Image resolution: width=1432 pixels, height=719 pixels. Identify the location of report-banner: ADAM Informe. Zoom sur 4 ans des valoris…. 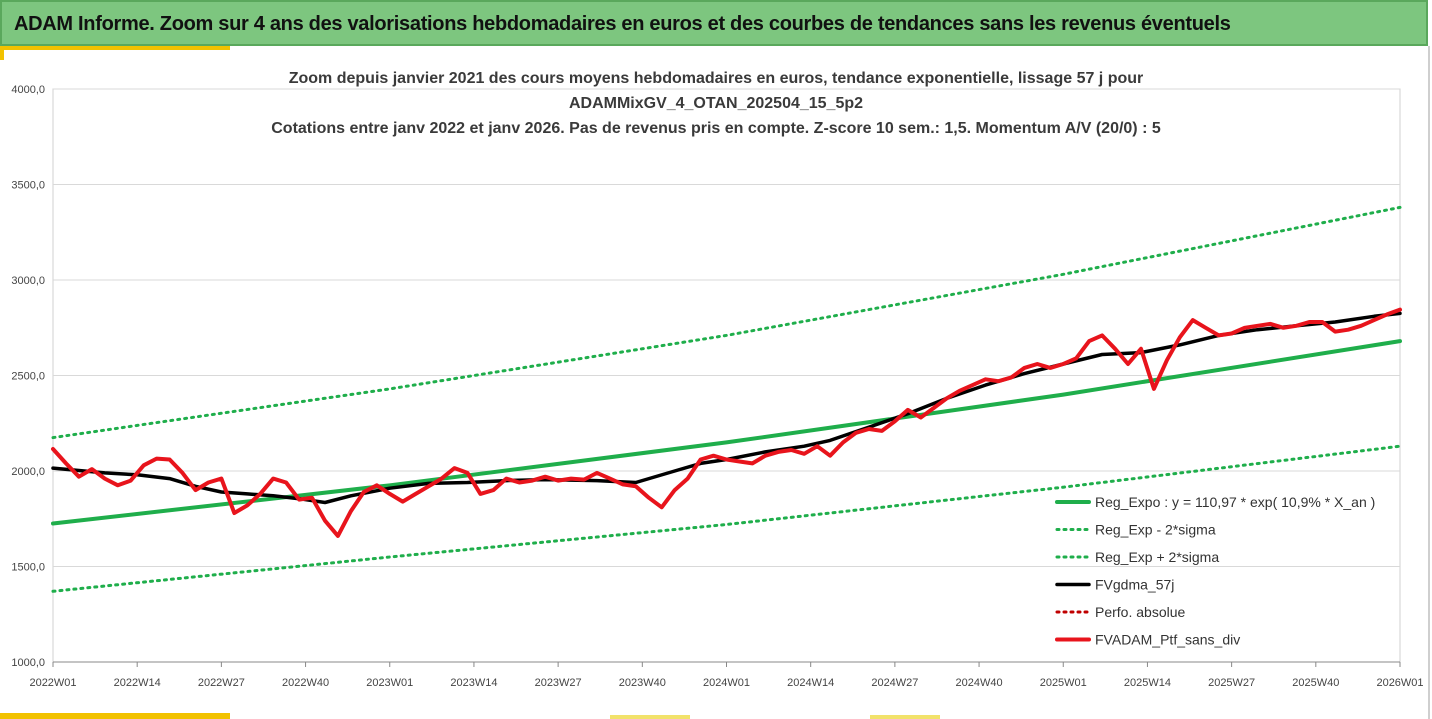
(714, 23).